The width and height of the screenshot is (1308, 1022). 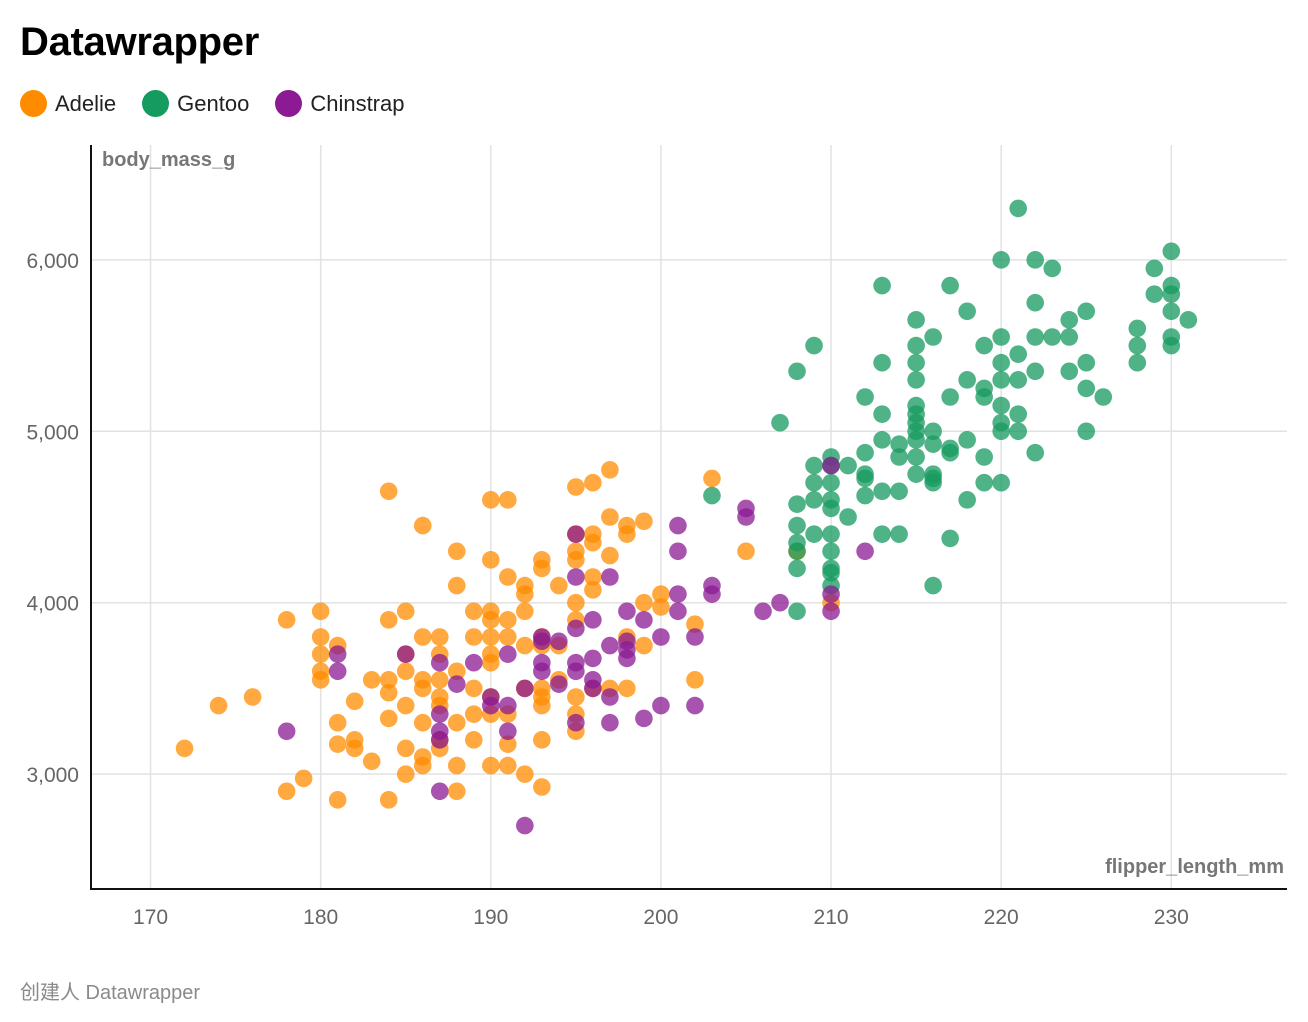 What do you see at coordinates (68, 103) in the screenshot?
I see `legend-item-adelie: Adelie` at bounding box center [68, 103].